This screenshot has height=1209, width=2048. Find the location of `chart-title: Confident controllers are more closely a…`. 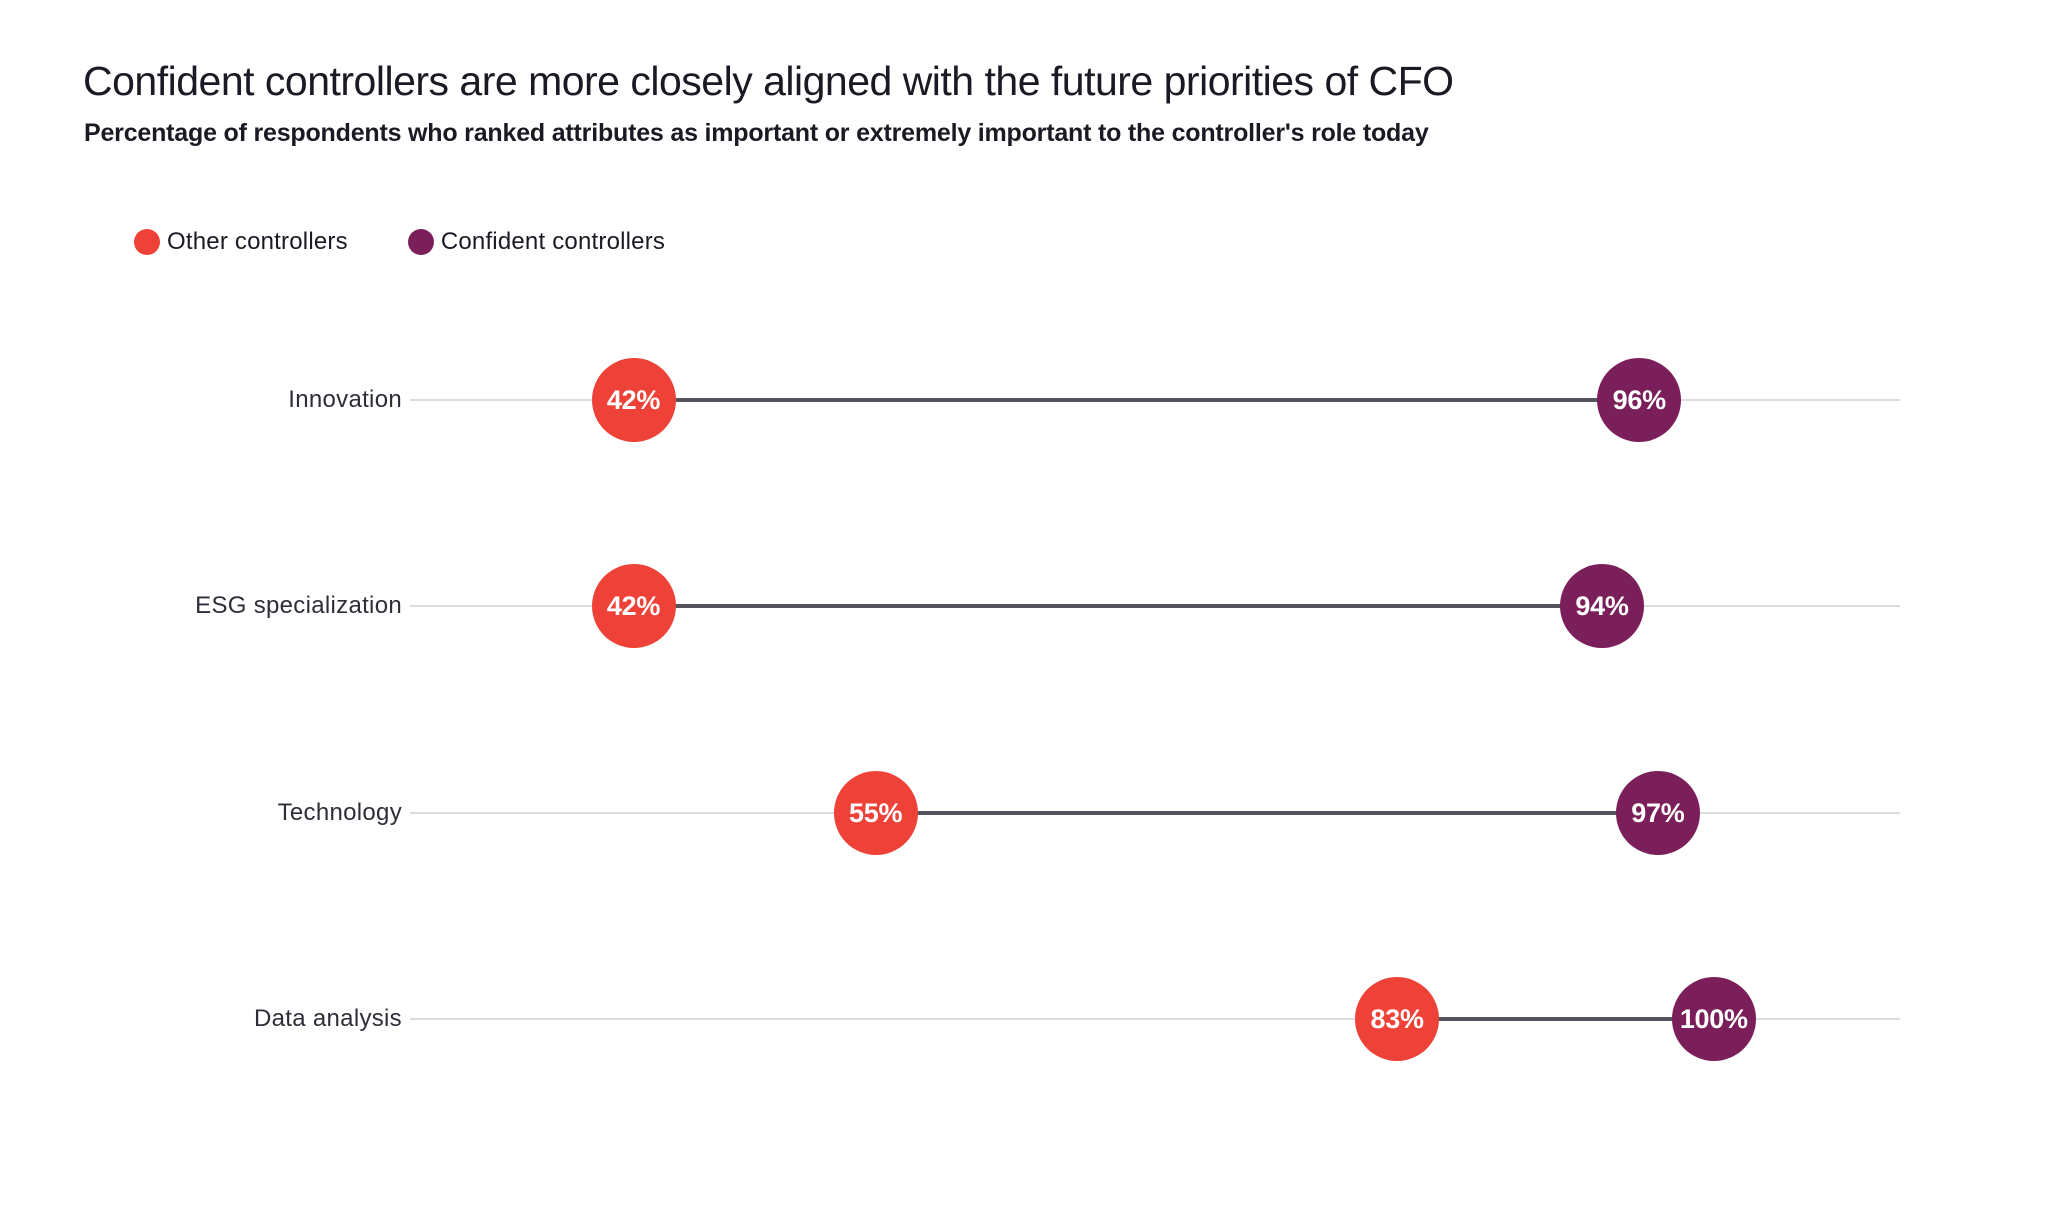

chart-title: Confident controllers are more closely a… is located at coordinates (768, 81).